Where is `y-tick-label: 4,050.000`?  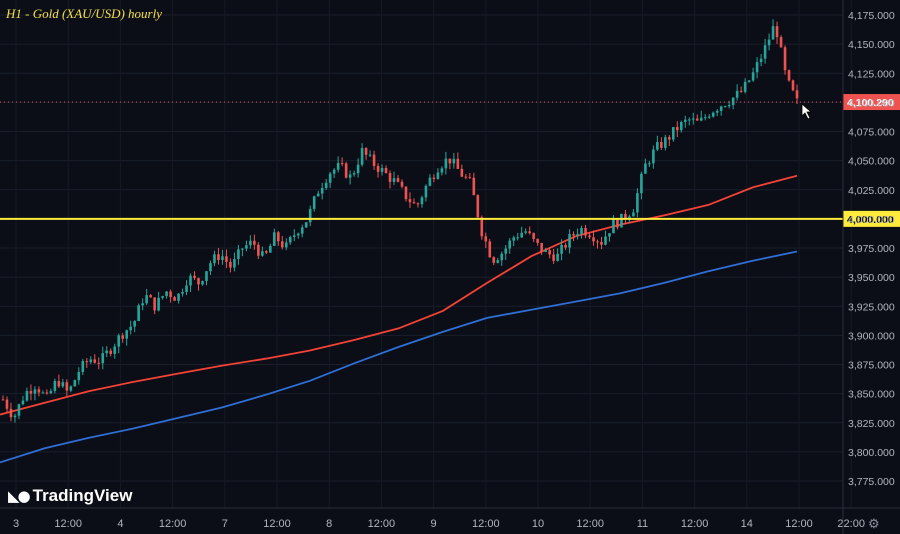 y-tick-label: 4,050.000 is located at coordinates (871, 162).